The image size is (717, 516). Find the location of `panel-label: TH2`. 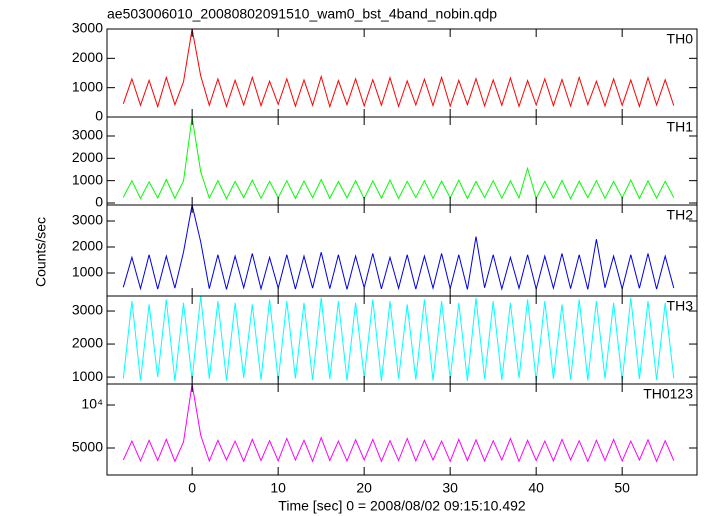

panel-label: TH2 is located at coordinates (680, 215).